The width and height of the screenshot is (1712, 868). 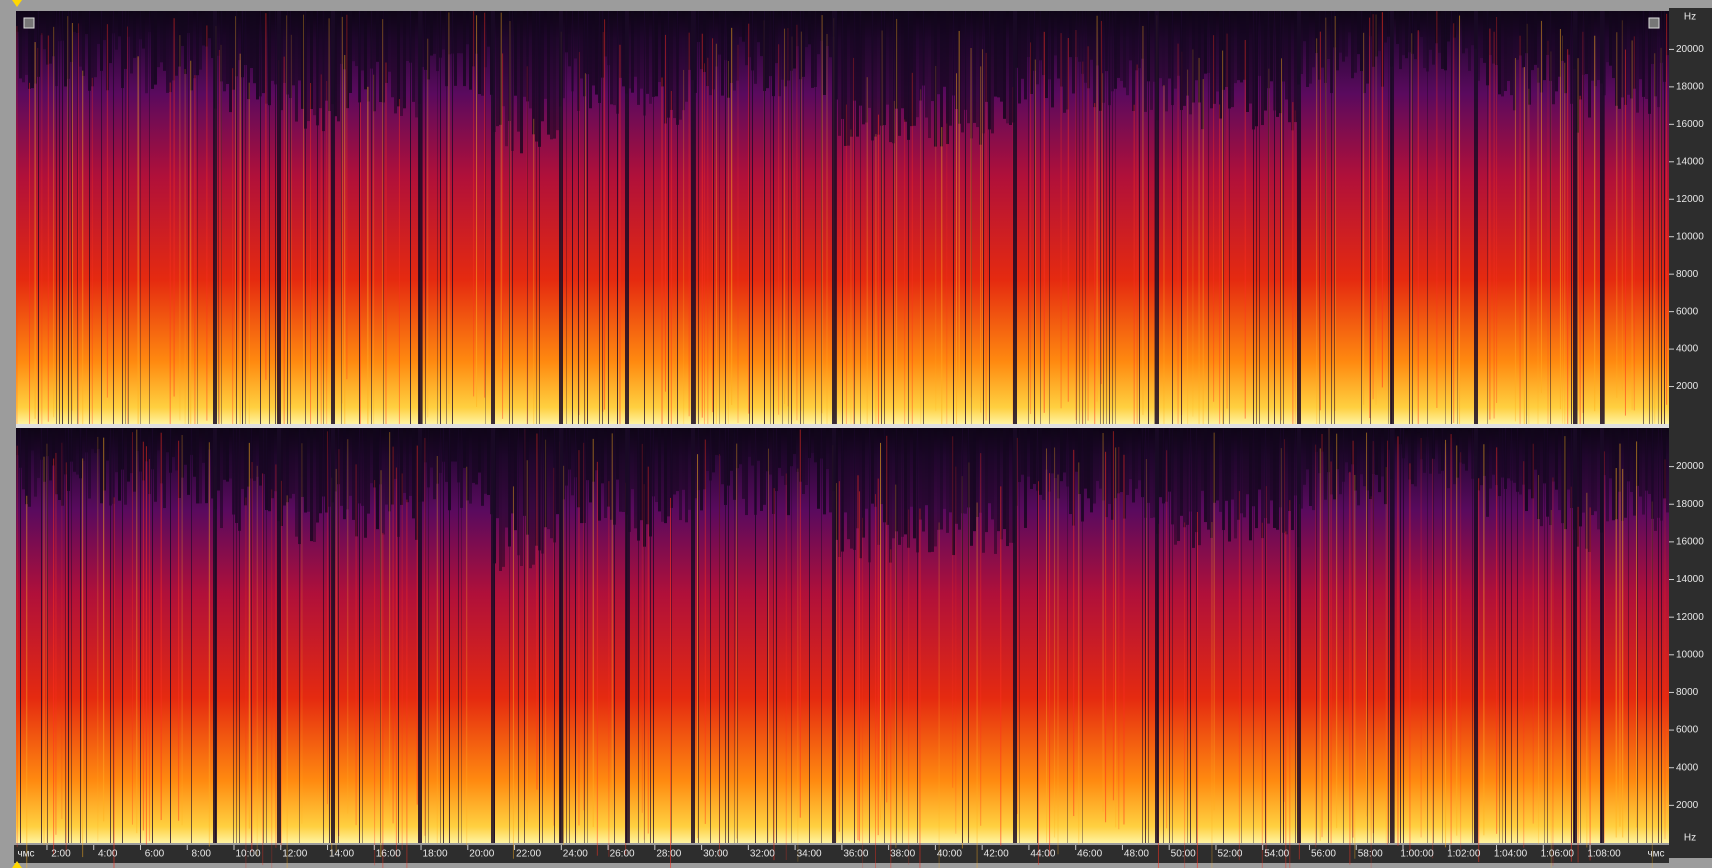 I want to click on time-tick-label: 32:00, so click(x=762, y=854).